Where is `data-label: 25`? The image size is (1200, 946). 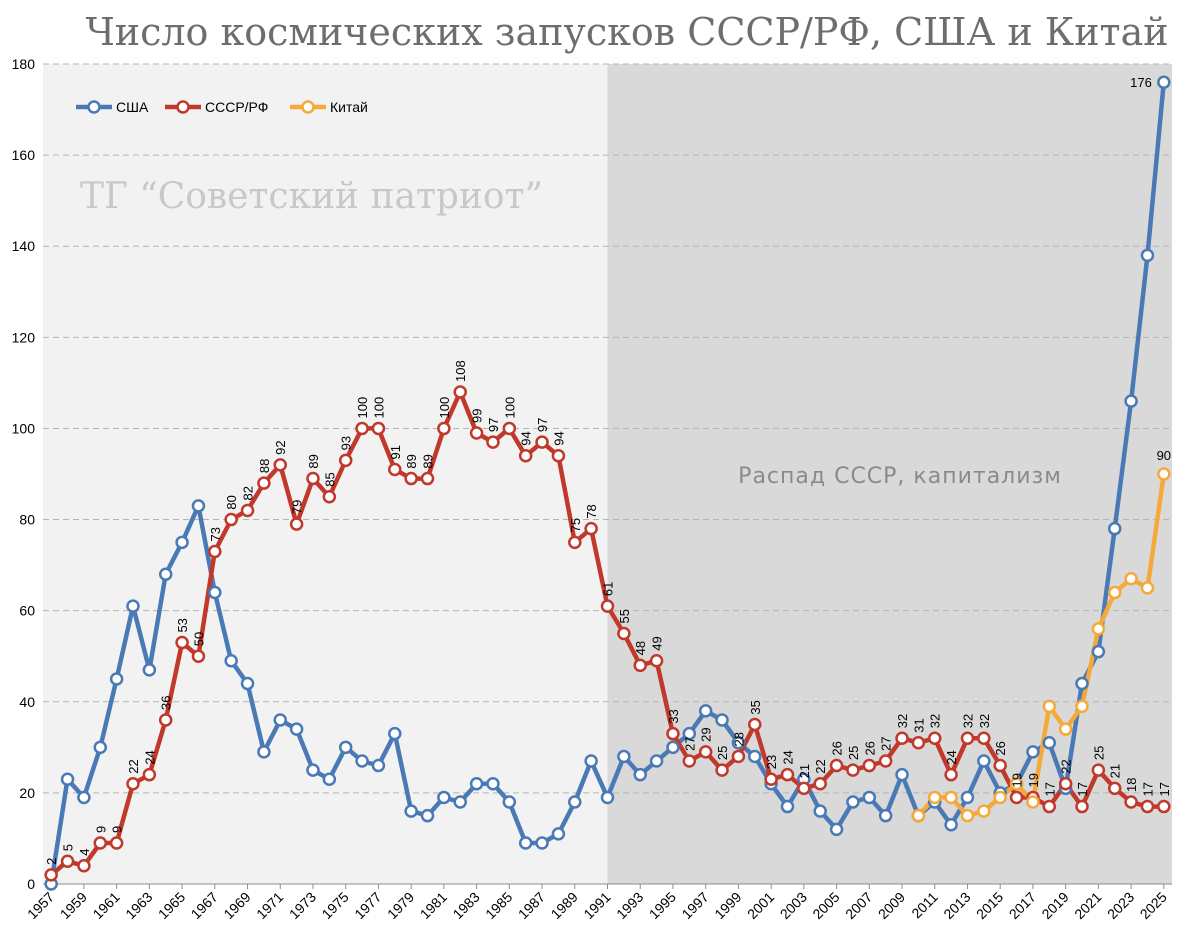
data-label: 25 is located at coordinates (853, 753).